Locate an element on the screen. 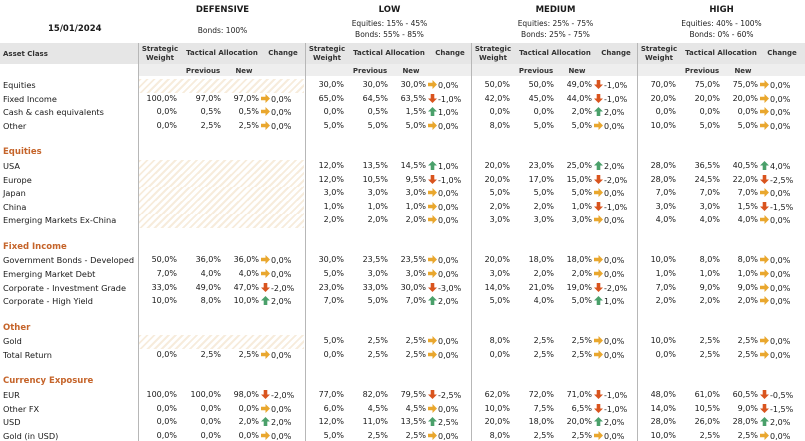 The image size is (805, 441). change-value: -3,0% is located at coordinates (444, 287).